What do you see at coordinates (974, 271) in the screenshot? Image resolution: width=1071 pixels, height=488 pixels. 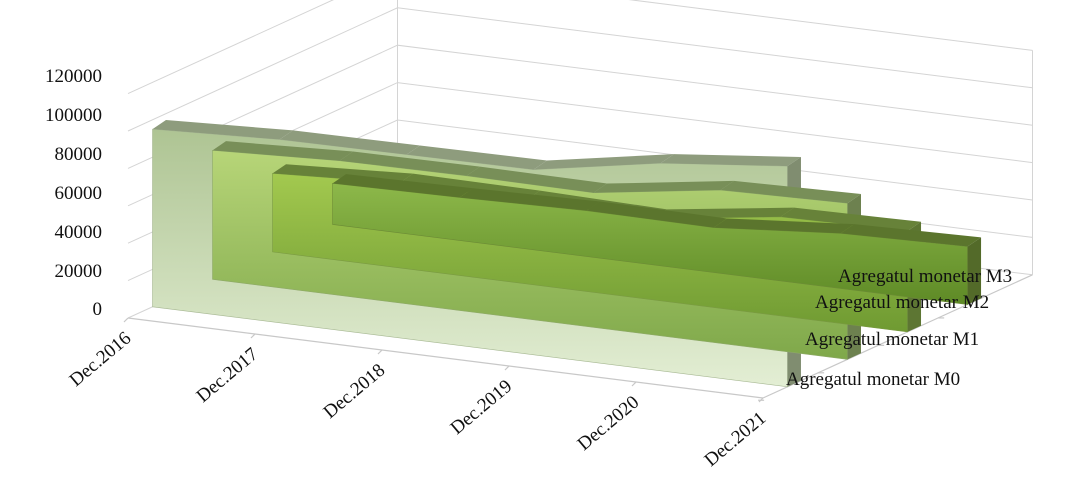 I see `area-side-face` at bounding box center [974, 271].